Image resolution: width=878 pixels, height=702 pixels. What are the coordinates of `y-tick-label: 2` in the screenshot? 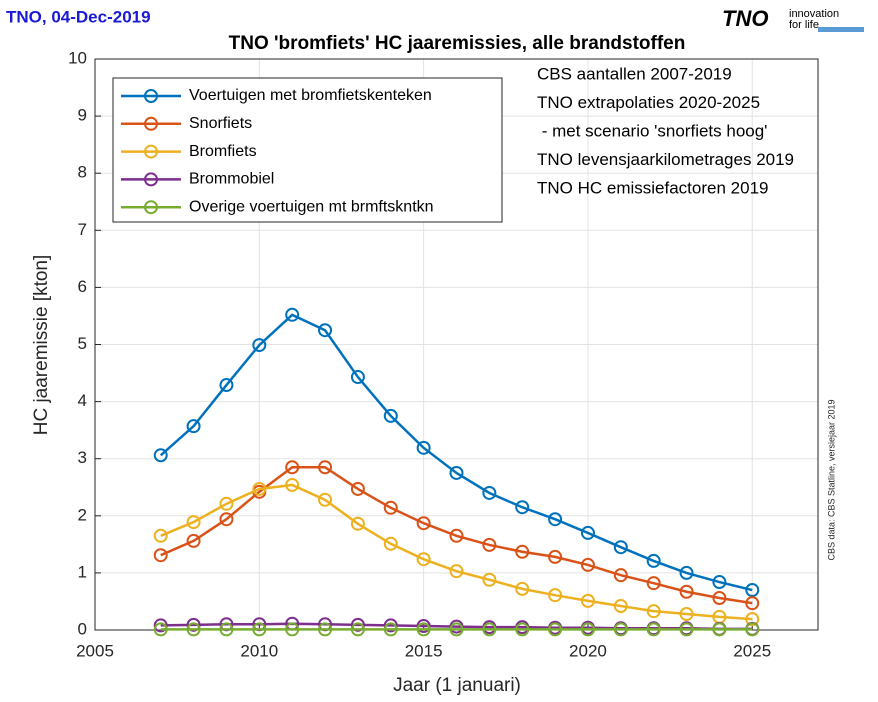 It's located at (82, 514).